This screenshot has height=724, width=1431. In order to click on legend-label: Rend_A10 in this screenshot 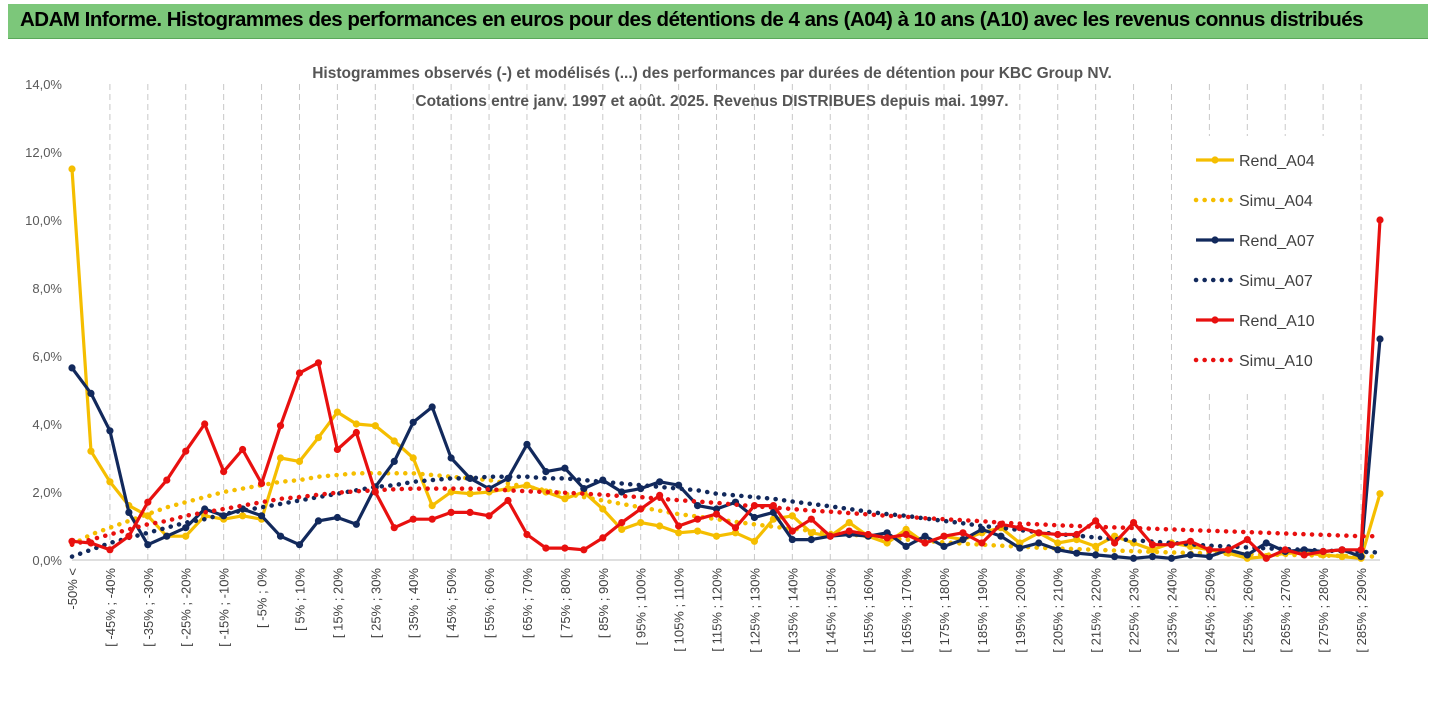, I will do `click(1277, 321)`.